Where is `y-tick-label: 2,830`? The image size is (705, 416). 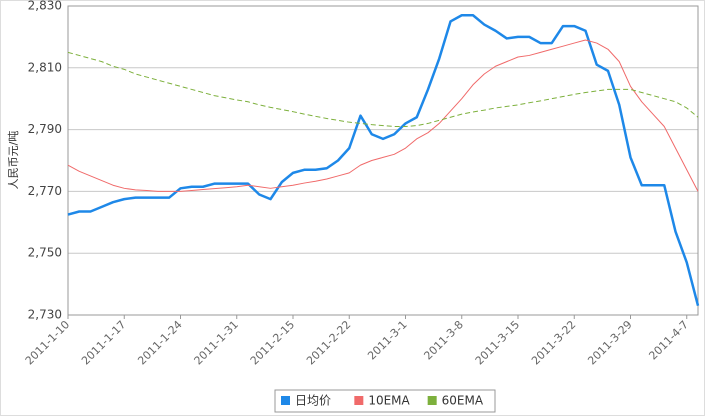
y-tick-label: 2,830 is located at coordinates (45, 6).